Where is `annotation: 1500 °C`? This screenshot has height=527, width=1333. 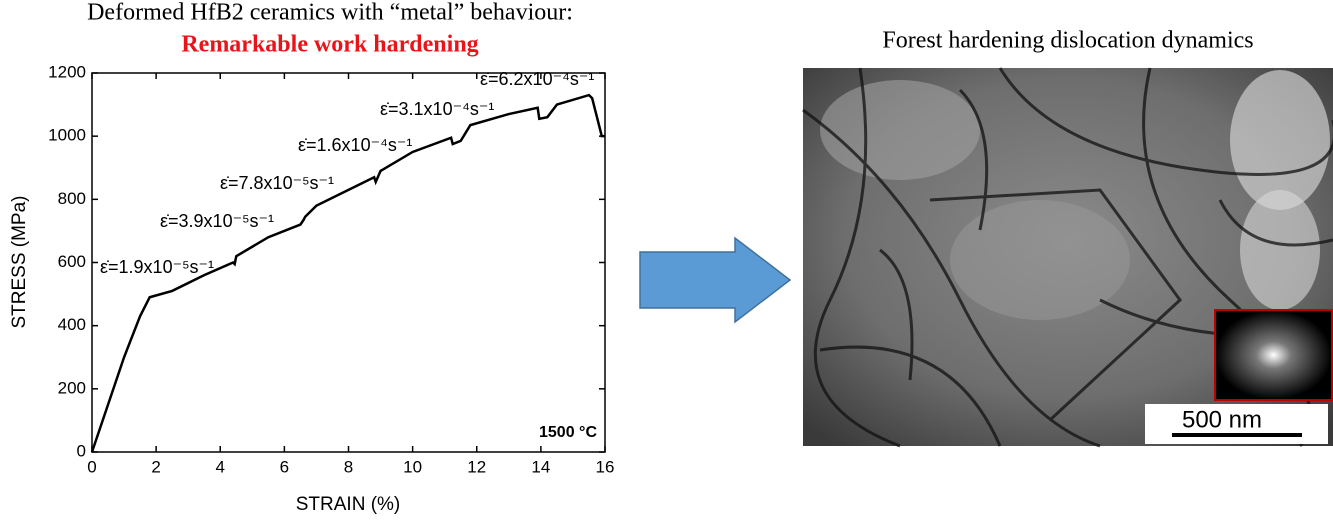
annotation: 1500 °C is located at coordinates (568, 432).